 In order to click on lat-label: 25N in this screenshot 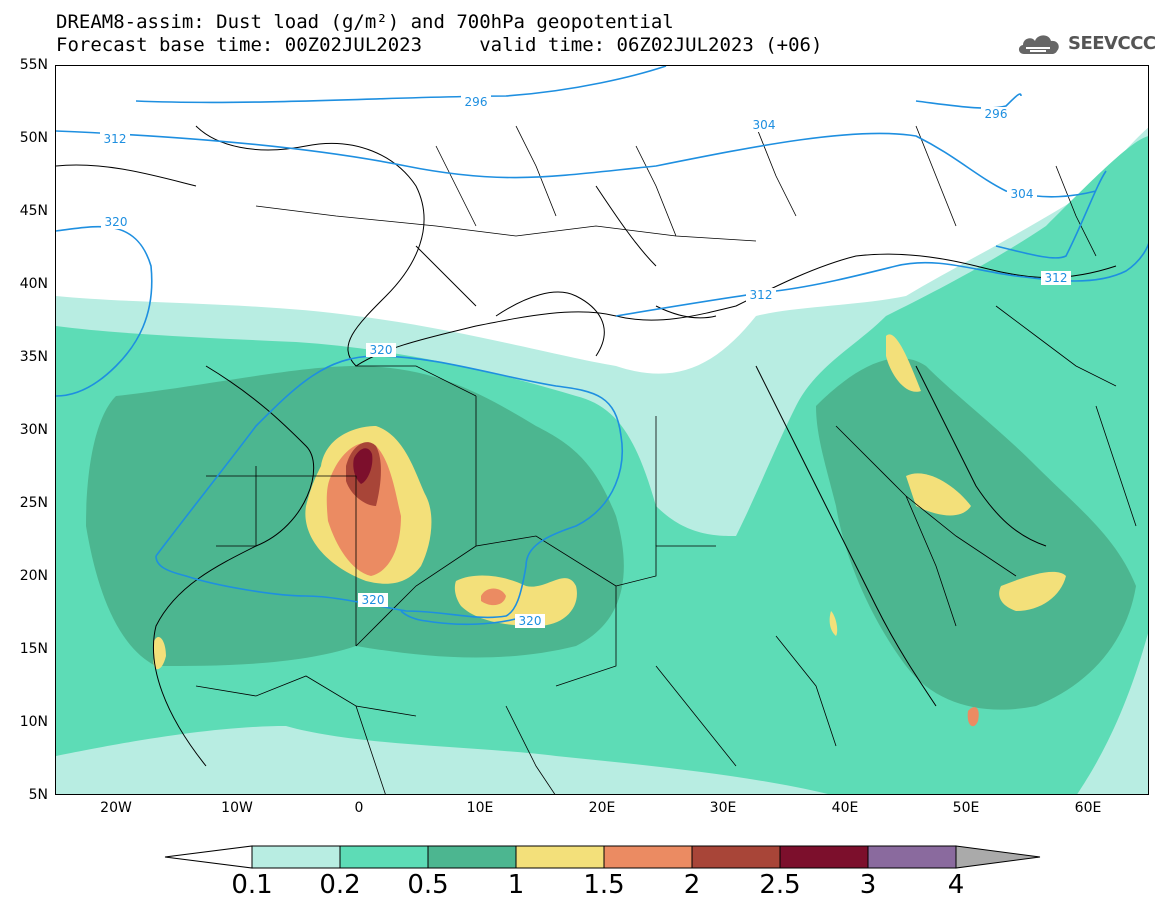, I will do `click(33, 503)`.